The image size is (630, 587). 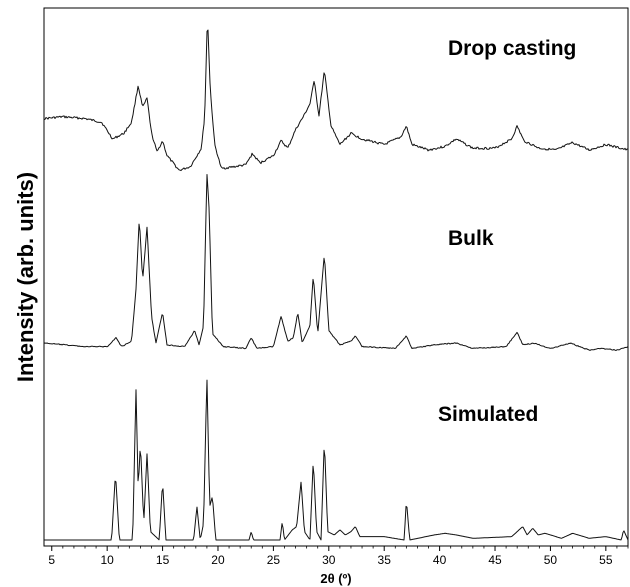 I want to click on x-tick-label: 40, so click(x=440, y=560).